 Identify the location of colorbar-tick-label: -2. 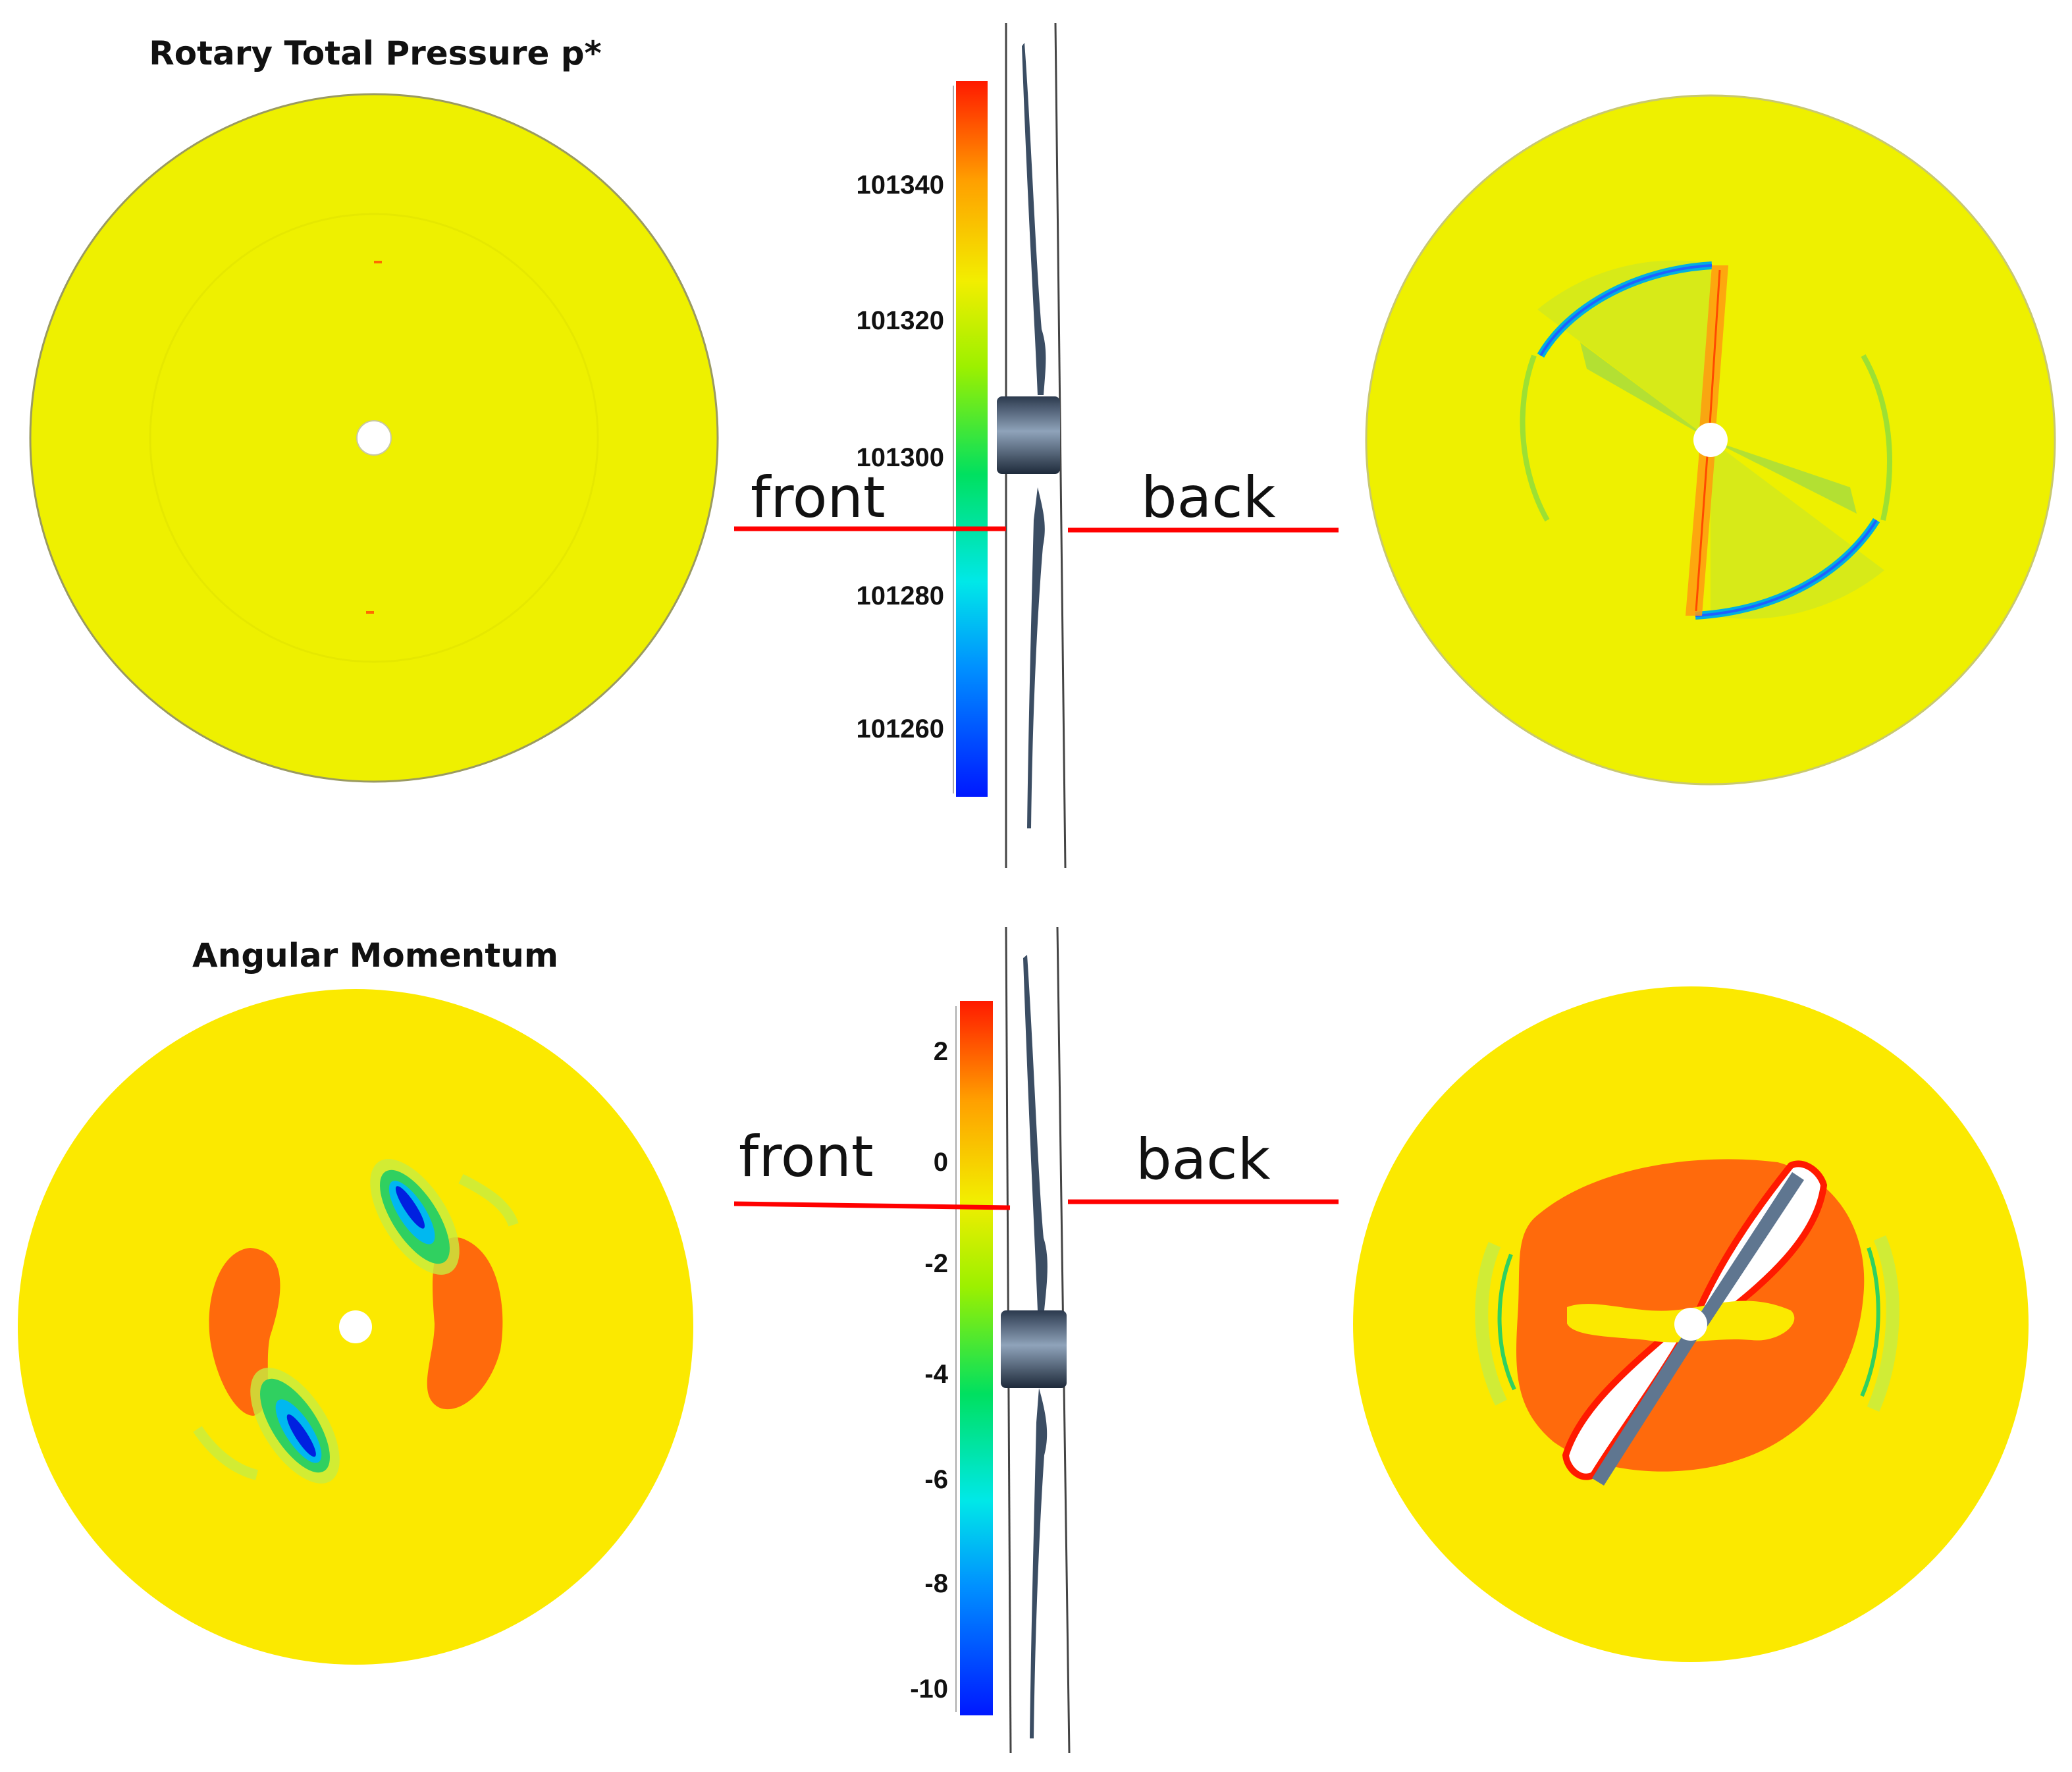
(936, 1264).